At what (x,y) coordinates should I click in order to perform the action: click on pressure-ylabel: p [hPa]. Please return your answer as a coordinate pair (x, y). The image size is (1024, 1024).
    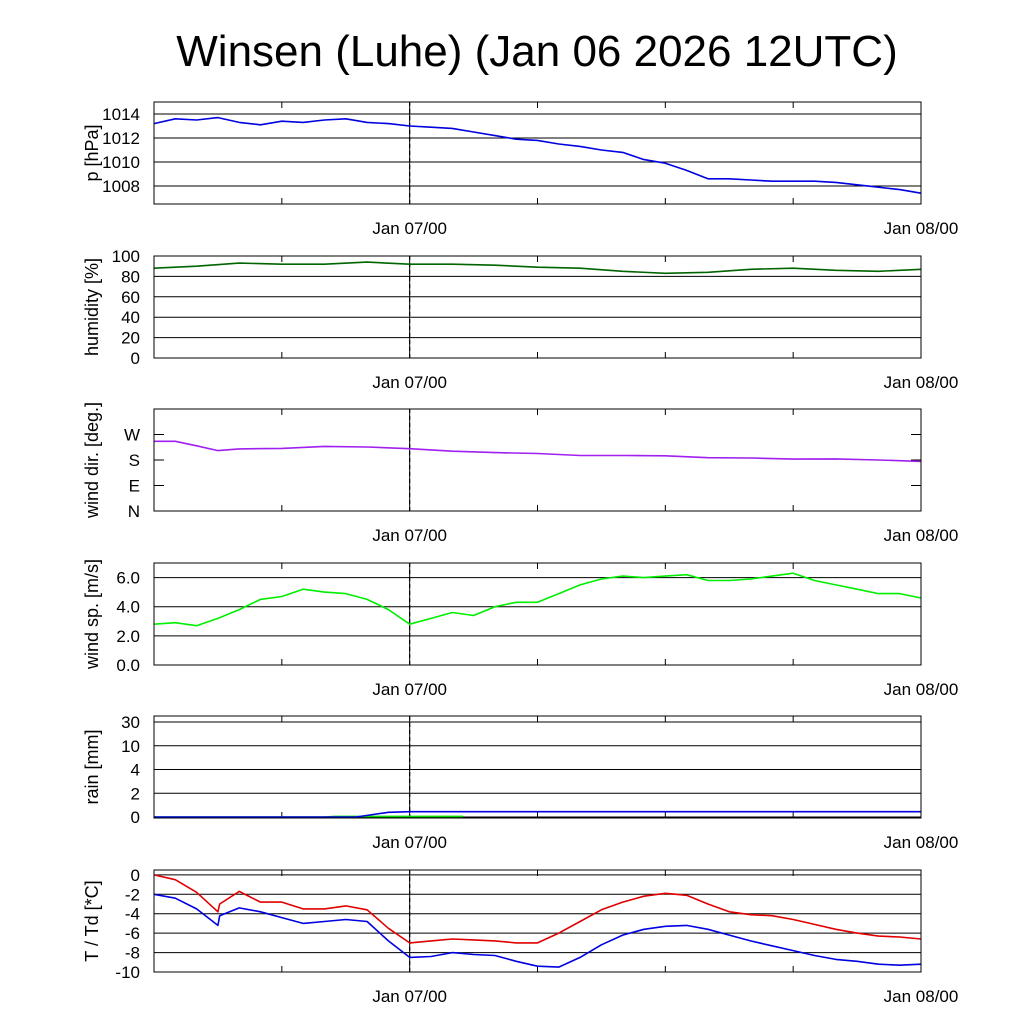
    Looking at the image, I should click on (92, 152).